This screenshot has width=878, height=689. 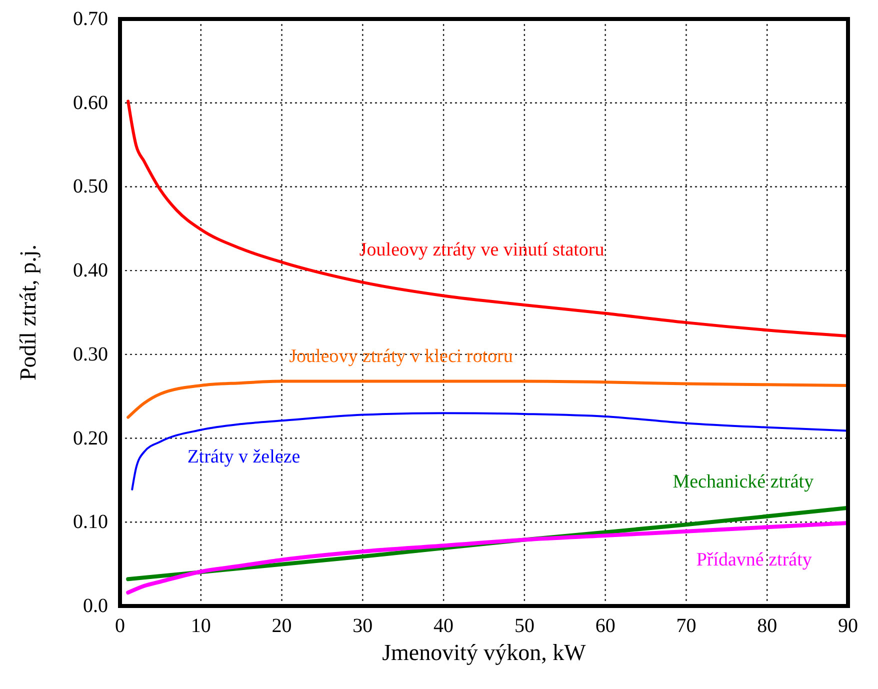 What do you see at coordinates (90, 438) in the screenshot?
I see `y-tick-label: 0.20` at bounding box center [90, 438].